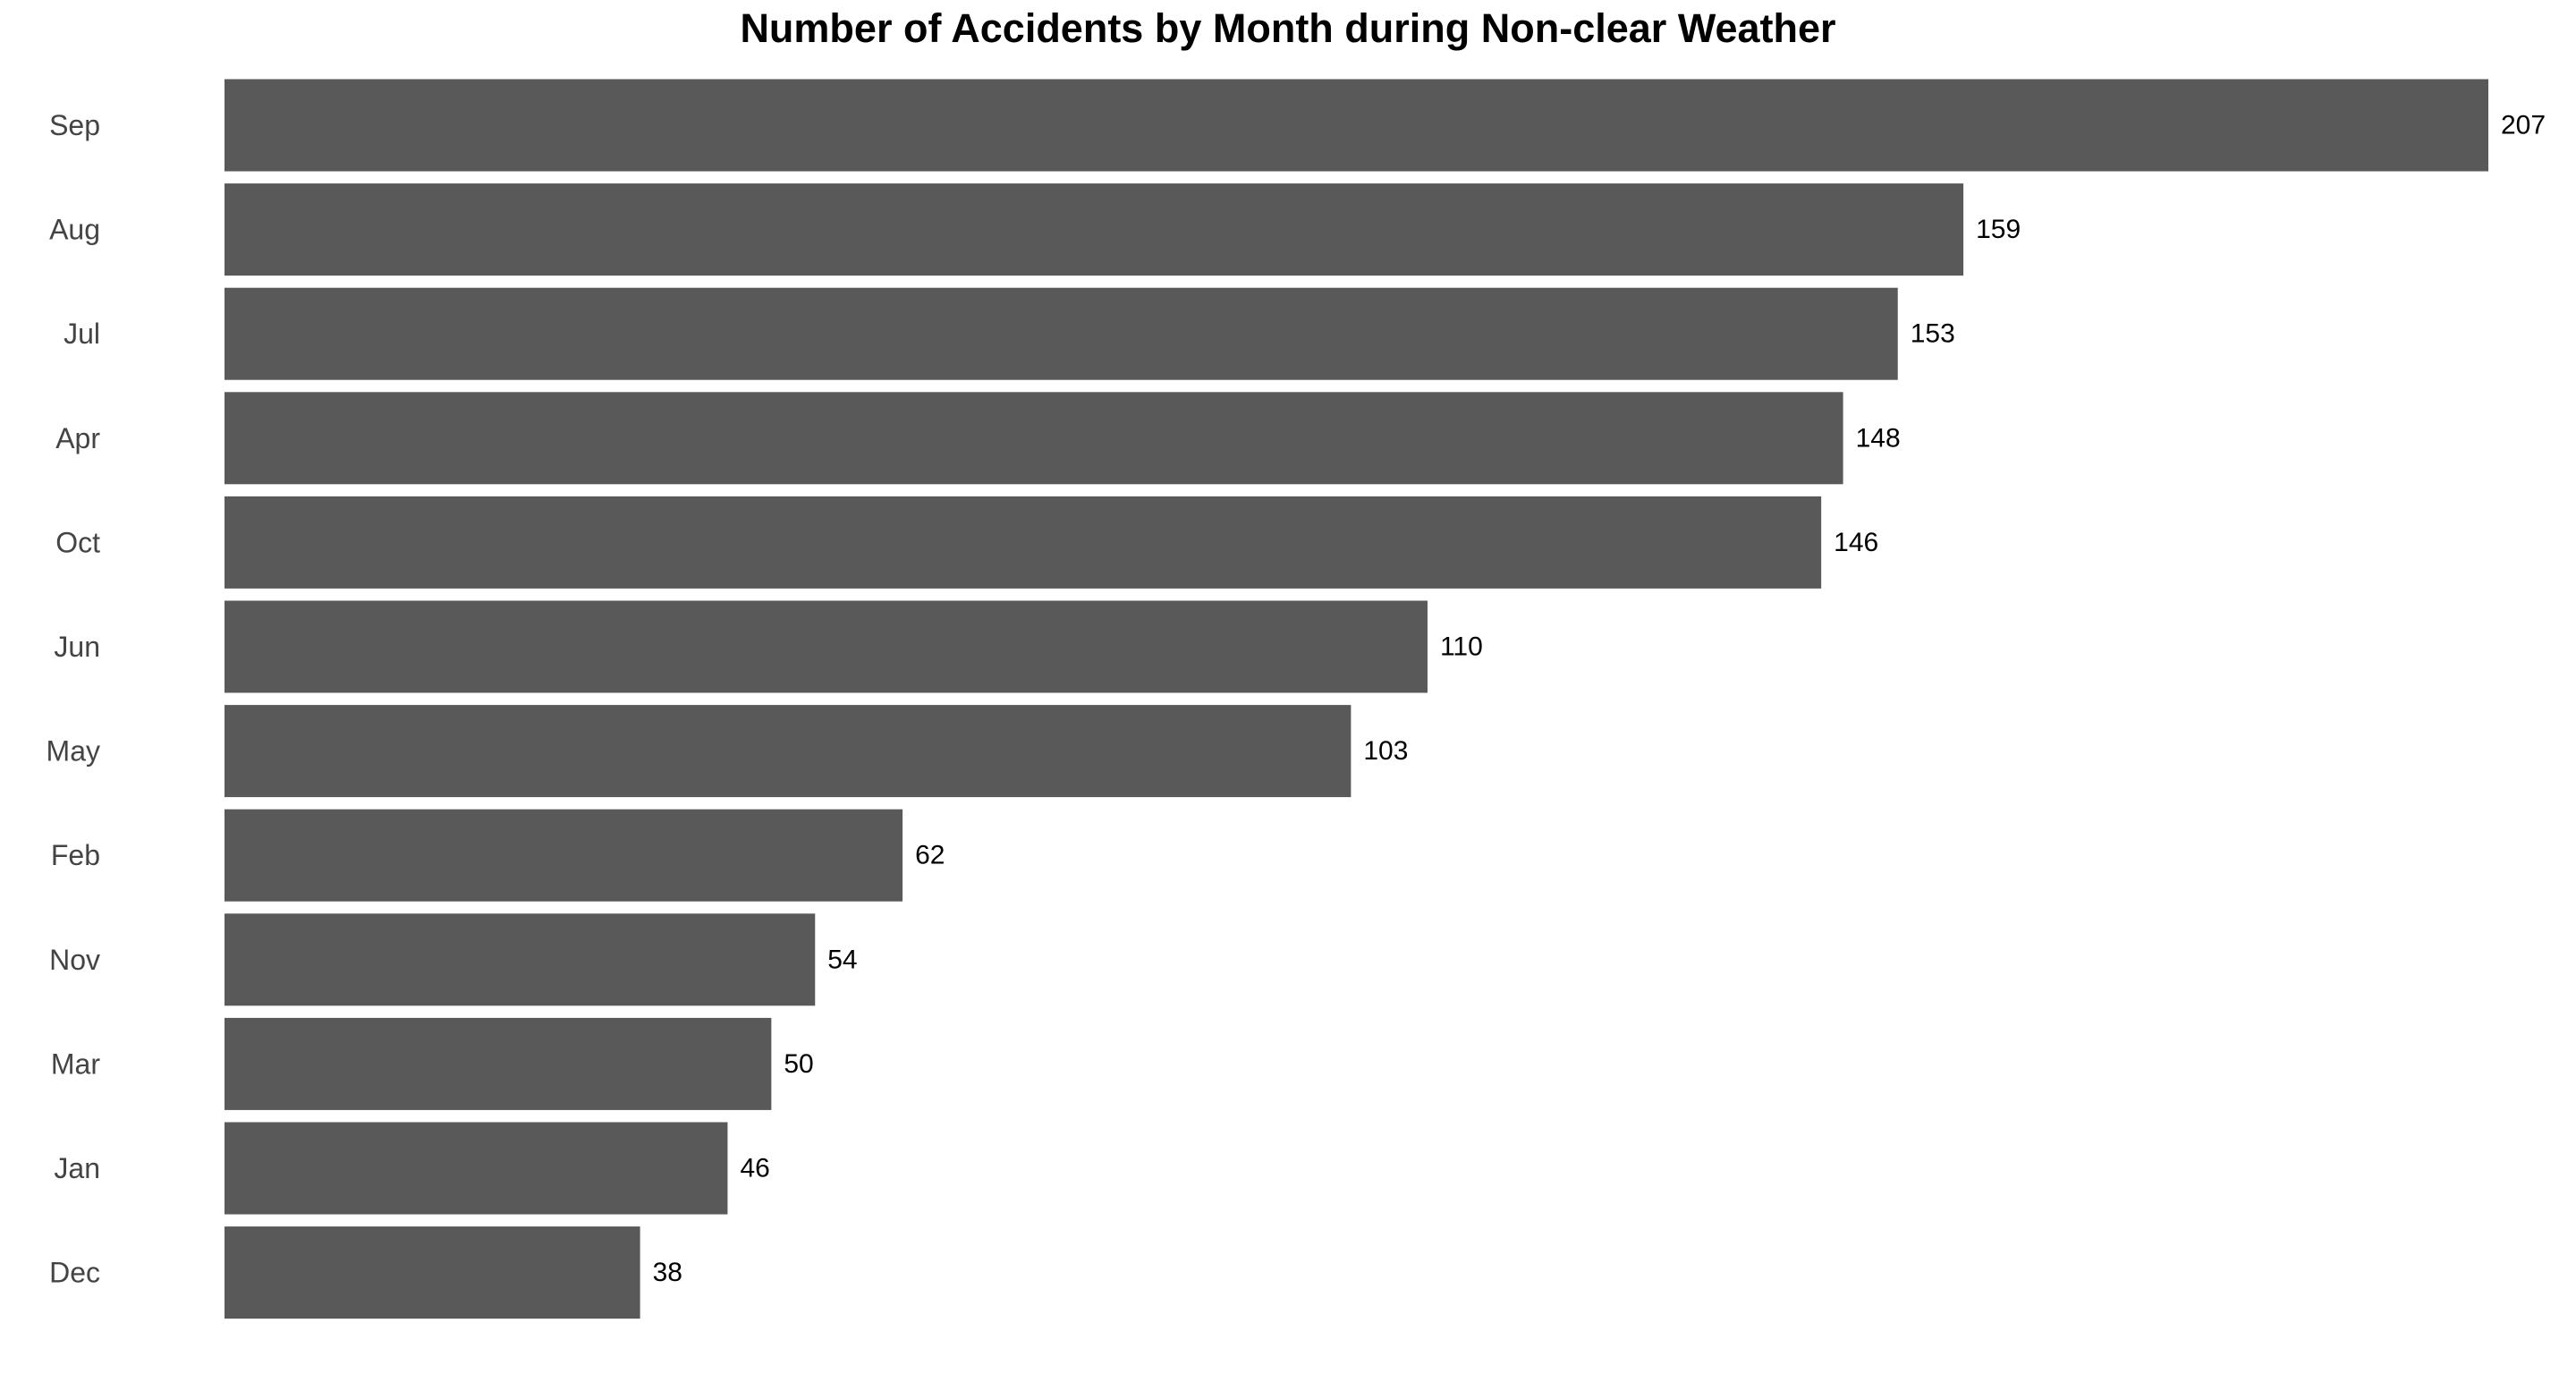 The width and height of the screenshot is (2576, 1374). I want to click on value-label-nov: 54, so click(842, 959).